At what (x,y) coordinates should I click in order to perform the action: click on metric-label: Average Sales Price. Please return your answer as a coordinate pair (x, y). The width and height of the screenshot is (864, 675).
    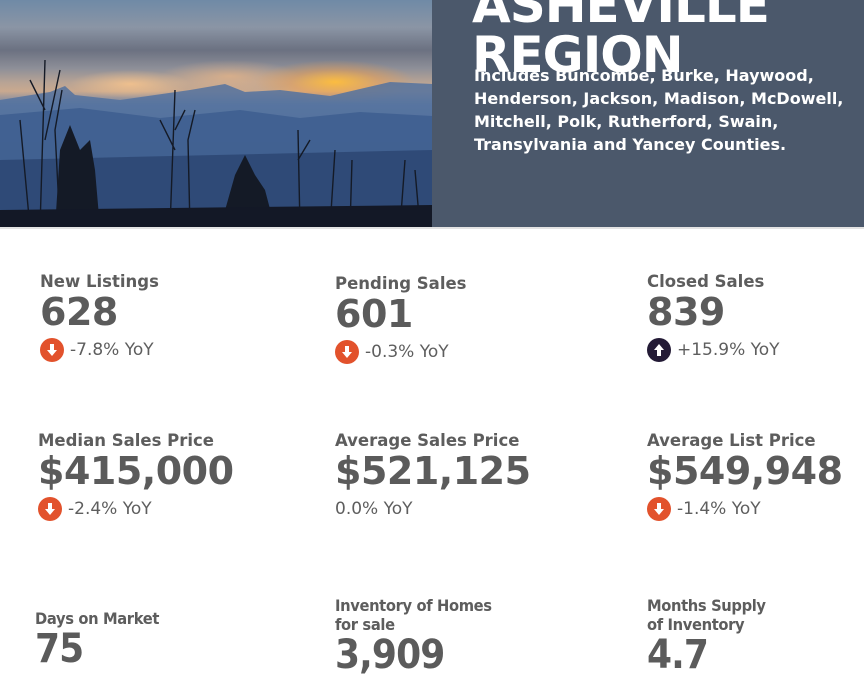
    Looking at the image, I should click on (427, 440).